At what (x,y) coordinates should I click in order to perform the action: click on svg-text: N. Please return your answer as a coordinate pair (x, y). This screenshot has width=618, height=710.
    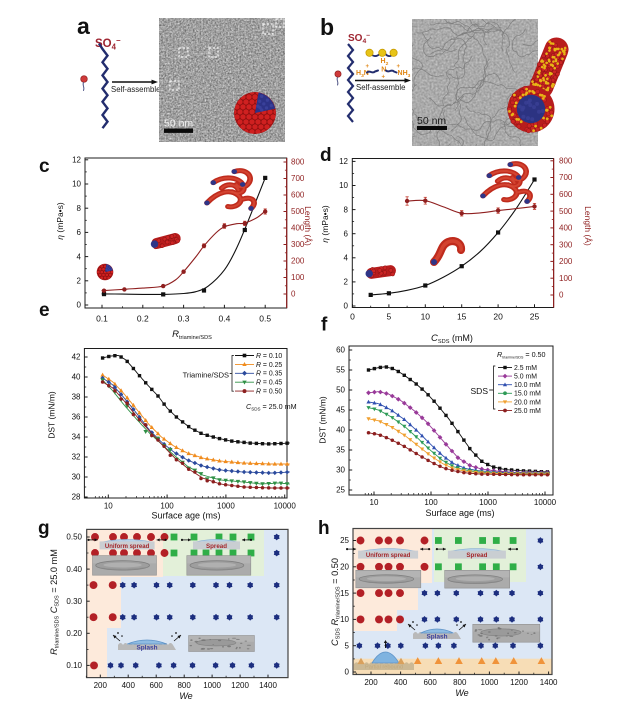
    Looking at the image, I should click on (383, 70).